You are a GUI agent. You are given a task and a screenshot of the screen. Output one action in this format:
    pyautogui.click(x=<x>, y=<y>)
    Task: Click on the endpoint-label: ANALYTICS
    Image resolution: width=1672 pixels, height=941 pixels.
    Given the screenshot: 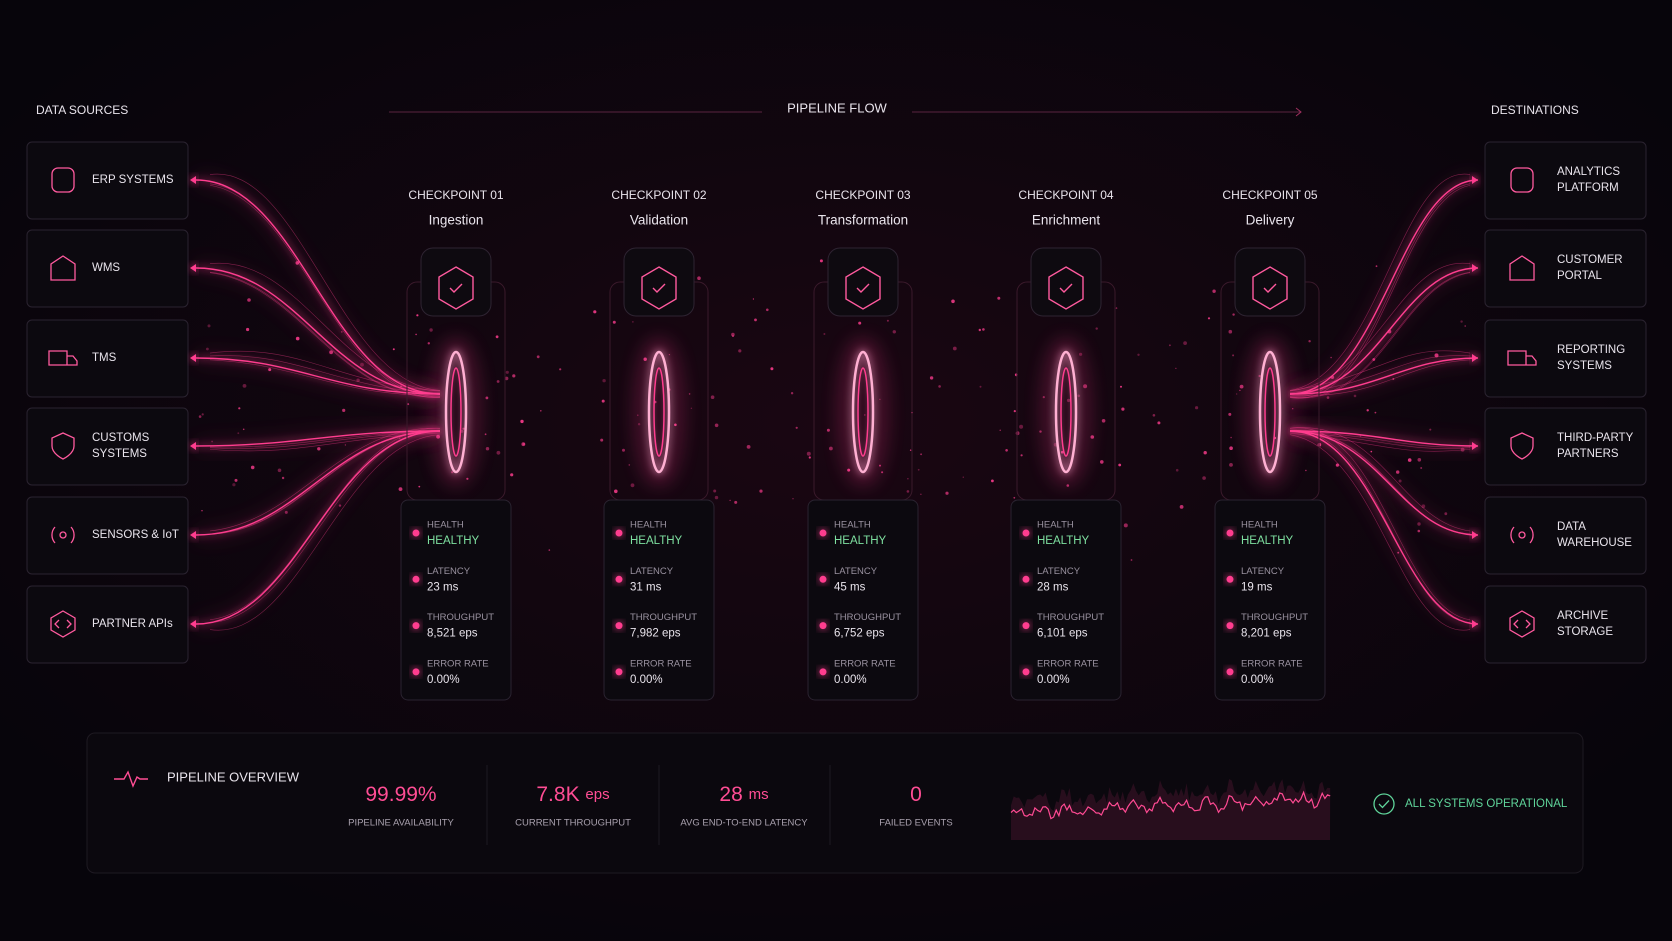 What is the action you would take?
    pyautogui.click(x=1588, y=172)
    